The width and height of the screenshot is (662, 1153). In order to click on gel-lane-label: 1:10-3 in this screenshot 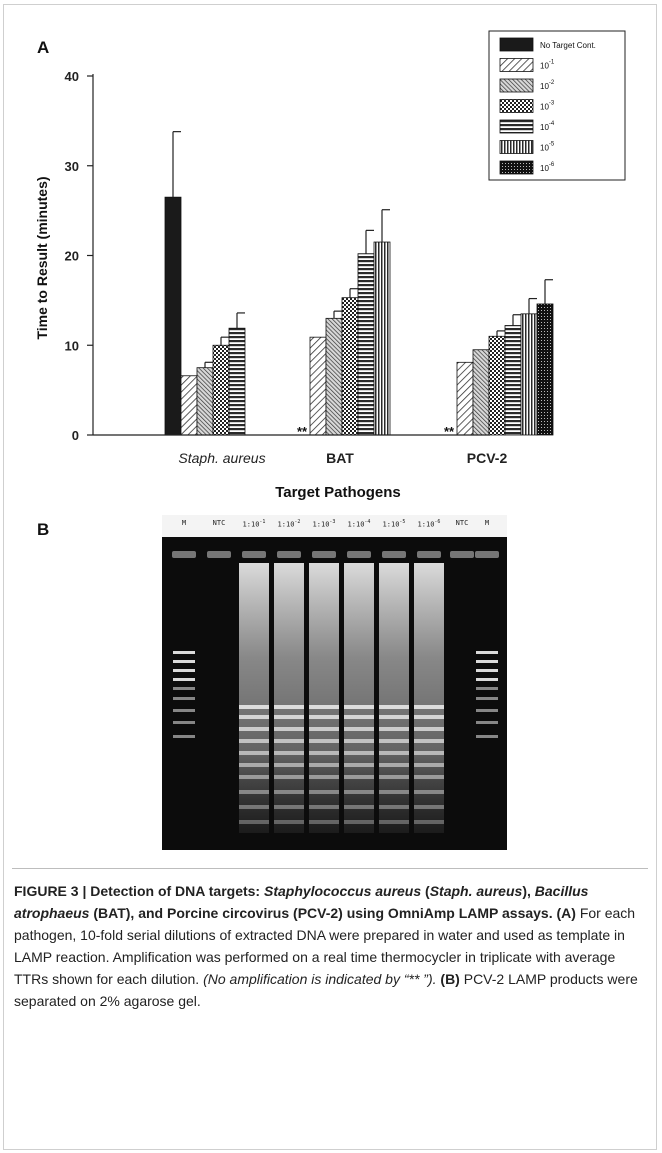, I will do `click(324, 524)`.